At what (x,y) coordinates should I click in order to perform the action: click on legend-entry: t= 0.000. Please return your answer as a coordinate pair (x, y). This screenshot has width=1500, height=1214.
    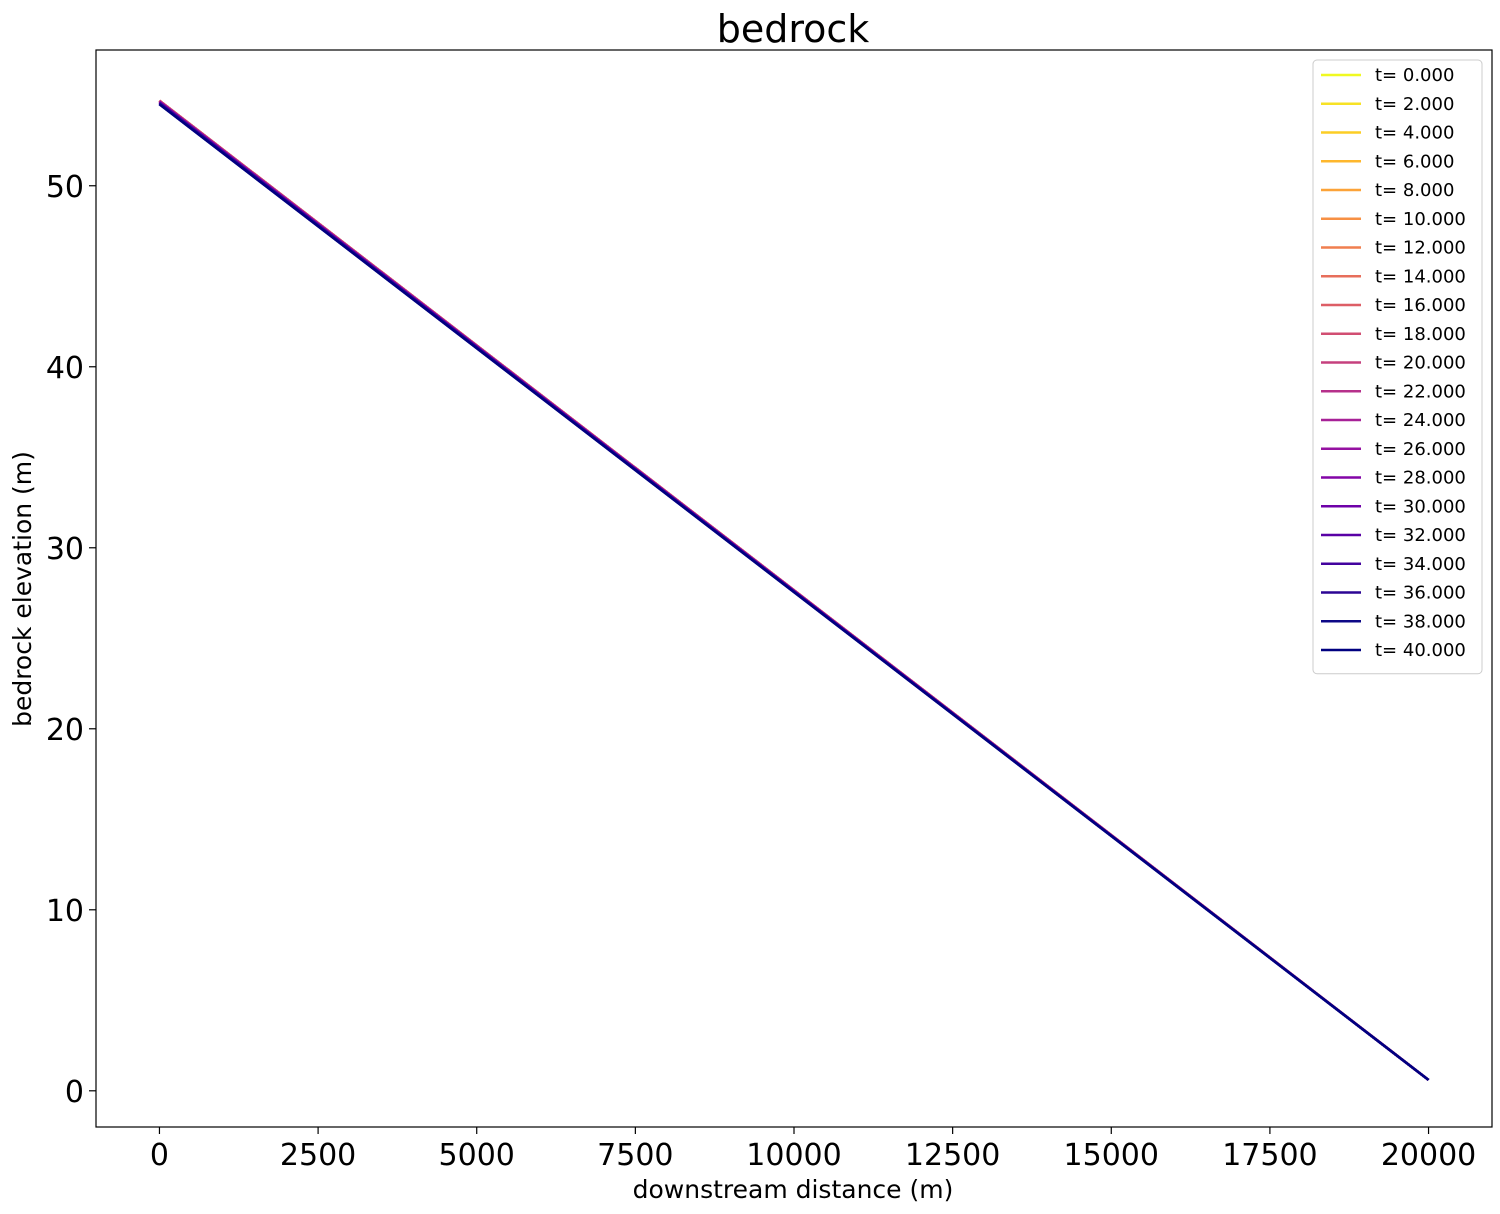
    Looking at the image, I should click on (1414, 75).